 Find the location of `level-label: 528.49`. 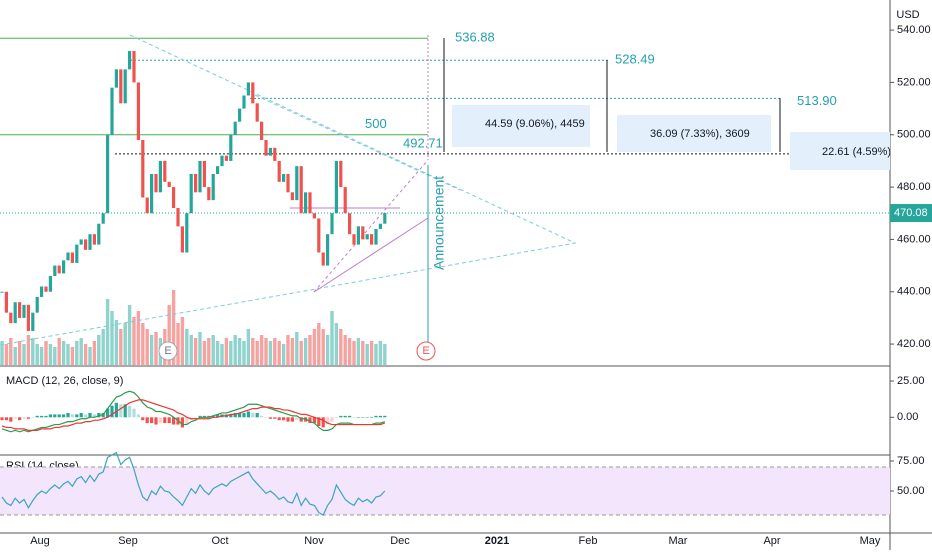

level-label: 528.49 is located at coordinates (635, 59).